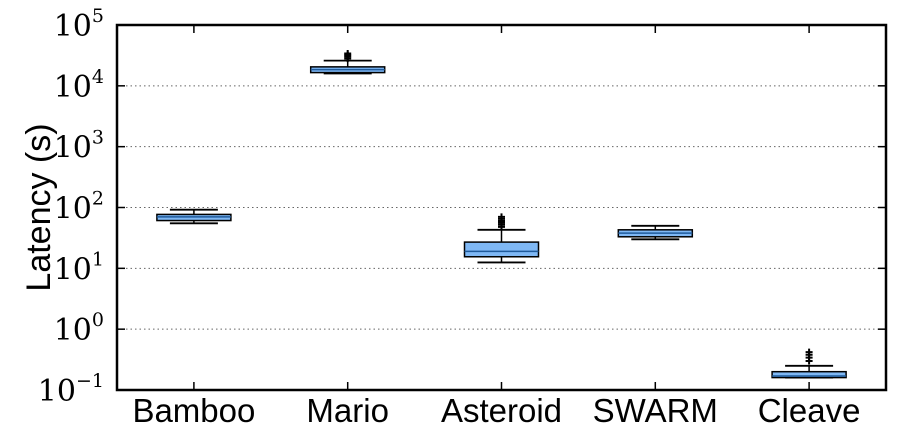  I want to click on y-tick-exponent: 0, so click(98, 320).